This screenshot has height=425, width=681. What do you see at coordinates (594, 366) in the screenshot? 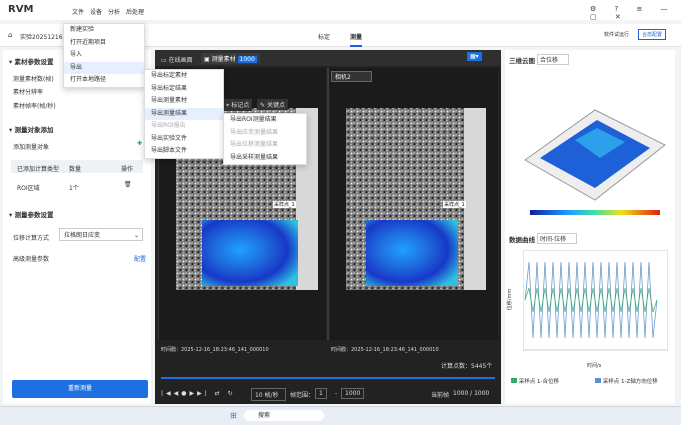
I see `x-axis-label: 时间/s` at bounding box center [594, 366].